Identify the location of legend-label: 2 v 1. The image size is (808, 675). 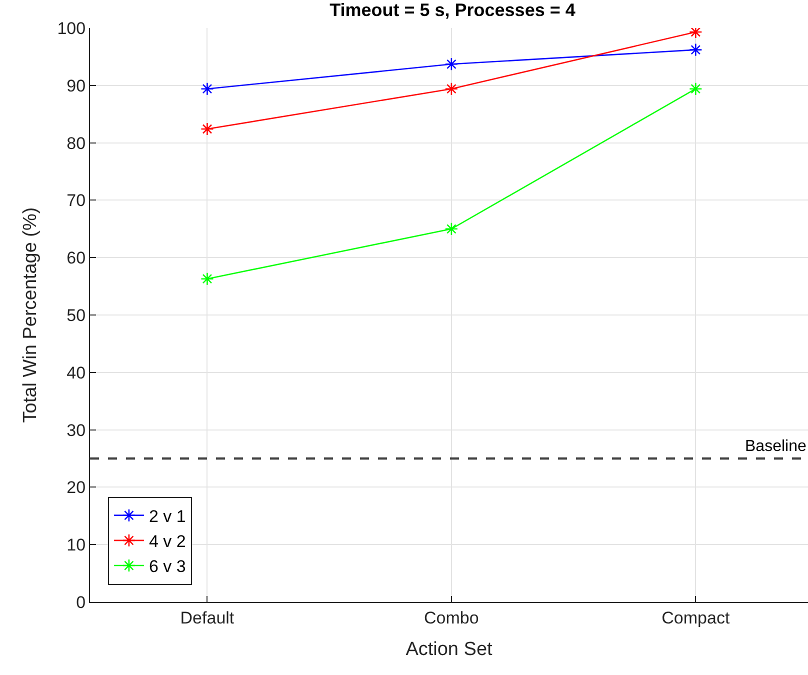
(167, 516).